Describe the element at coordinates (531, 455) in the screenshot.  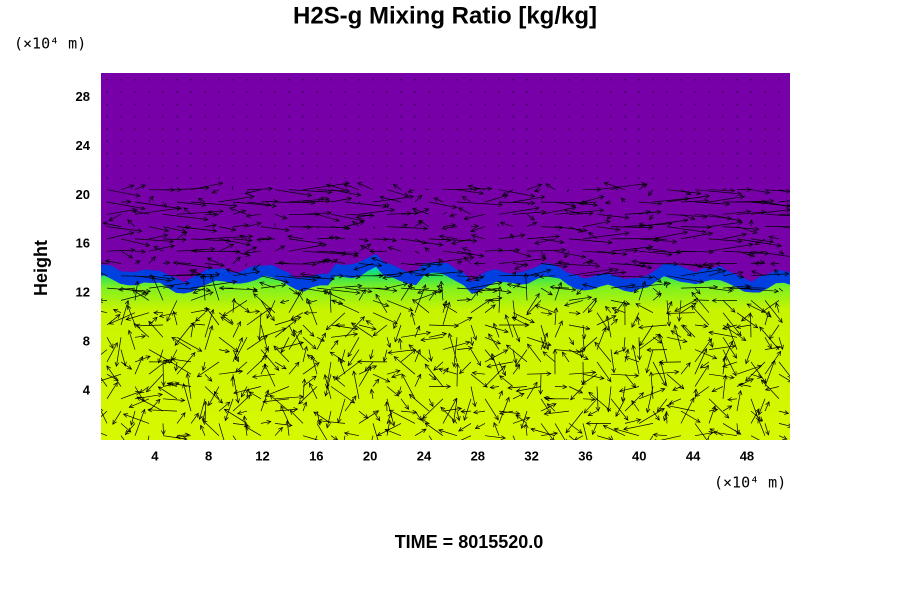
I see `x-tick-label: 32` at that location.